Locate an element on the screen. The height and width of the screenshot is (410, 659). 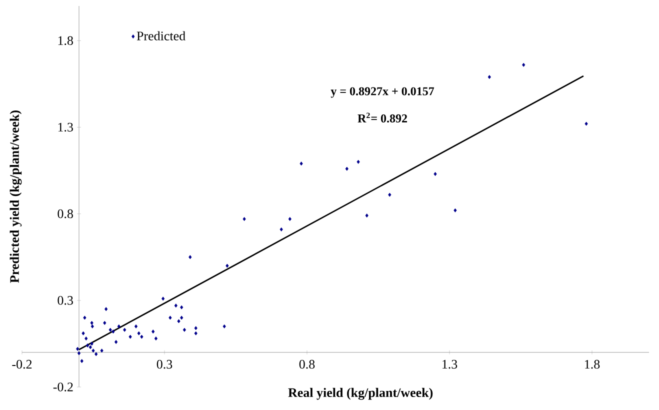
x-tick-label: -0.2 is located at coordinates (22, 364).